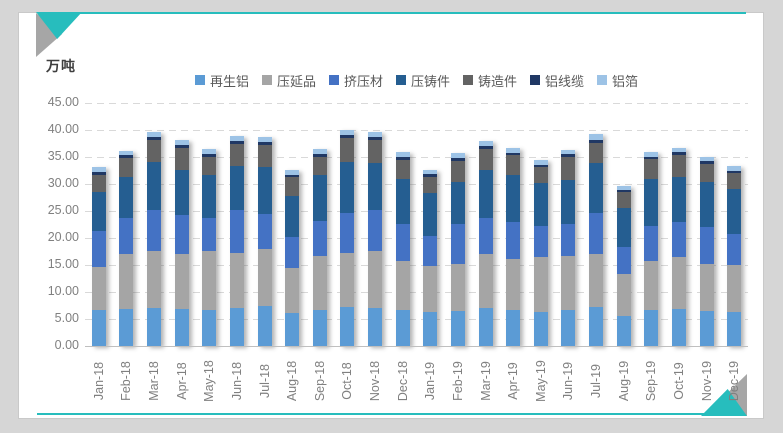  I want to click on y-axis-tick-label: 0.00, so click(66, 345).